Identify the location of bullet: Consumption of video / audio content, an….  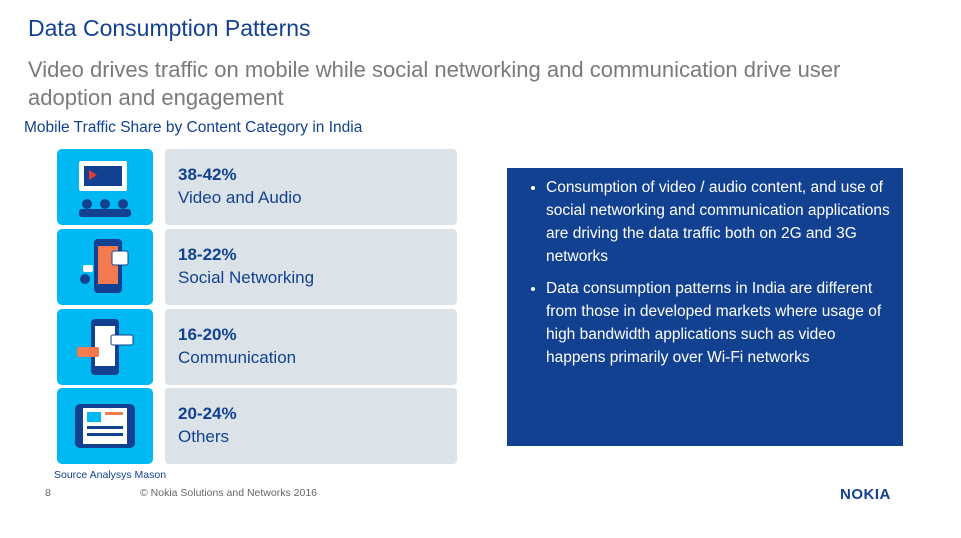
(719, 222).